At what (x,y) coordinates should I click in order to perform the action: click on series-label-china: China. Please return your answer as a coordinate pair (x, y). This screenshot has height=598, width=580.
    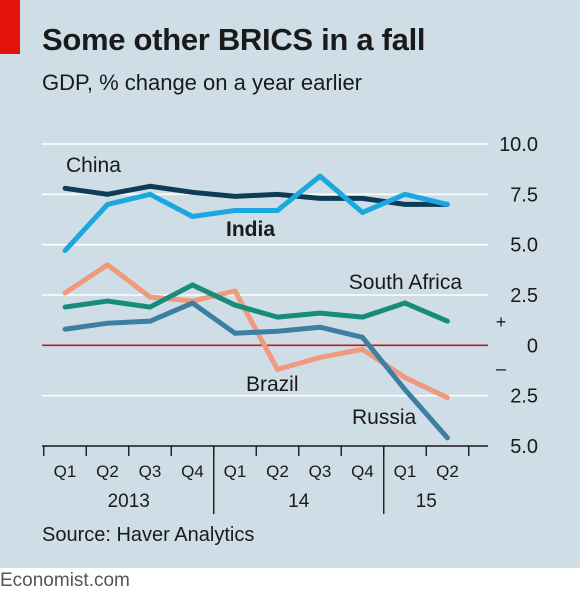
    Looking at the image, I should click on (93, 165).